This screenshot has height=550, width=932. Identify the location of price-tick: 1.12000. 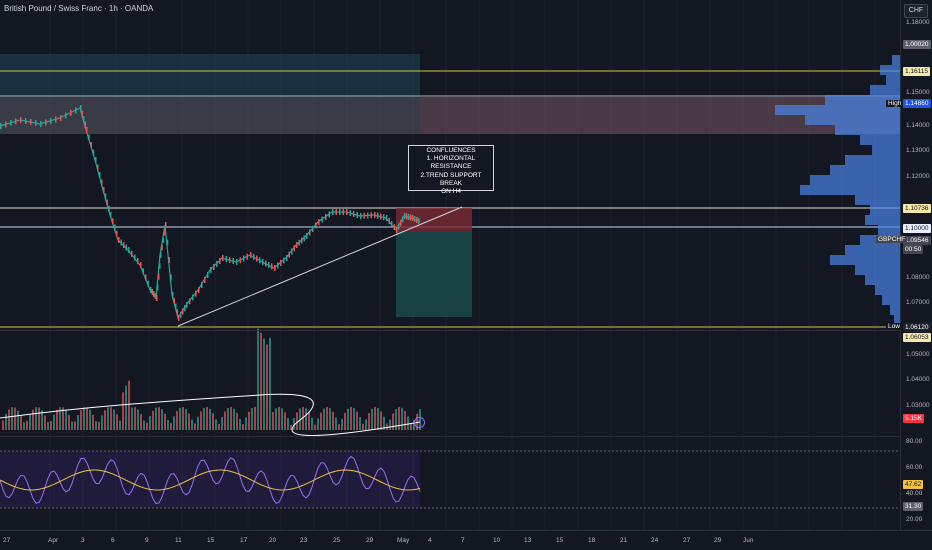
(918, 176).